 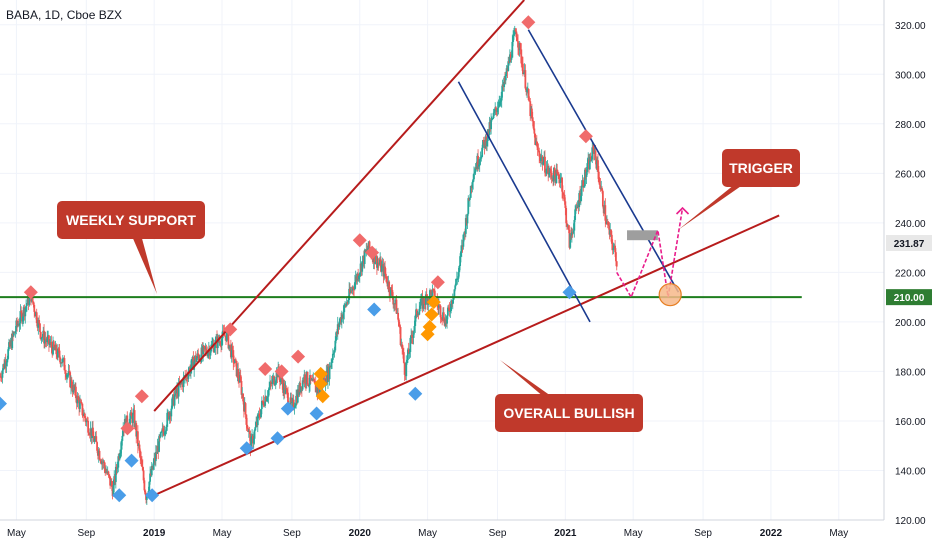 What do you see at coordinates (603, 161) in the screenshot?
I see `channel-right-line` at bounding box center [603, 161].